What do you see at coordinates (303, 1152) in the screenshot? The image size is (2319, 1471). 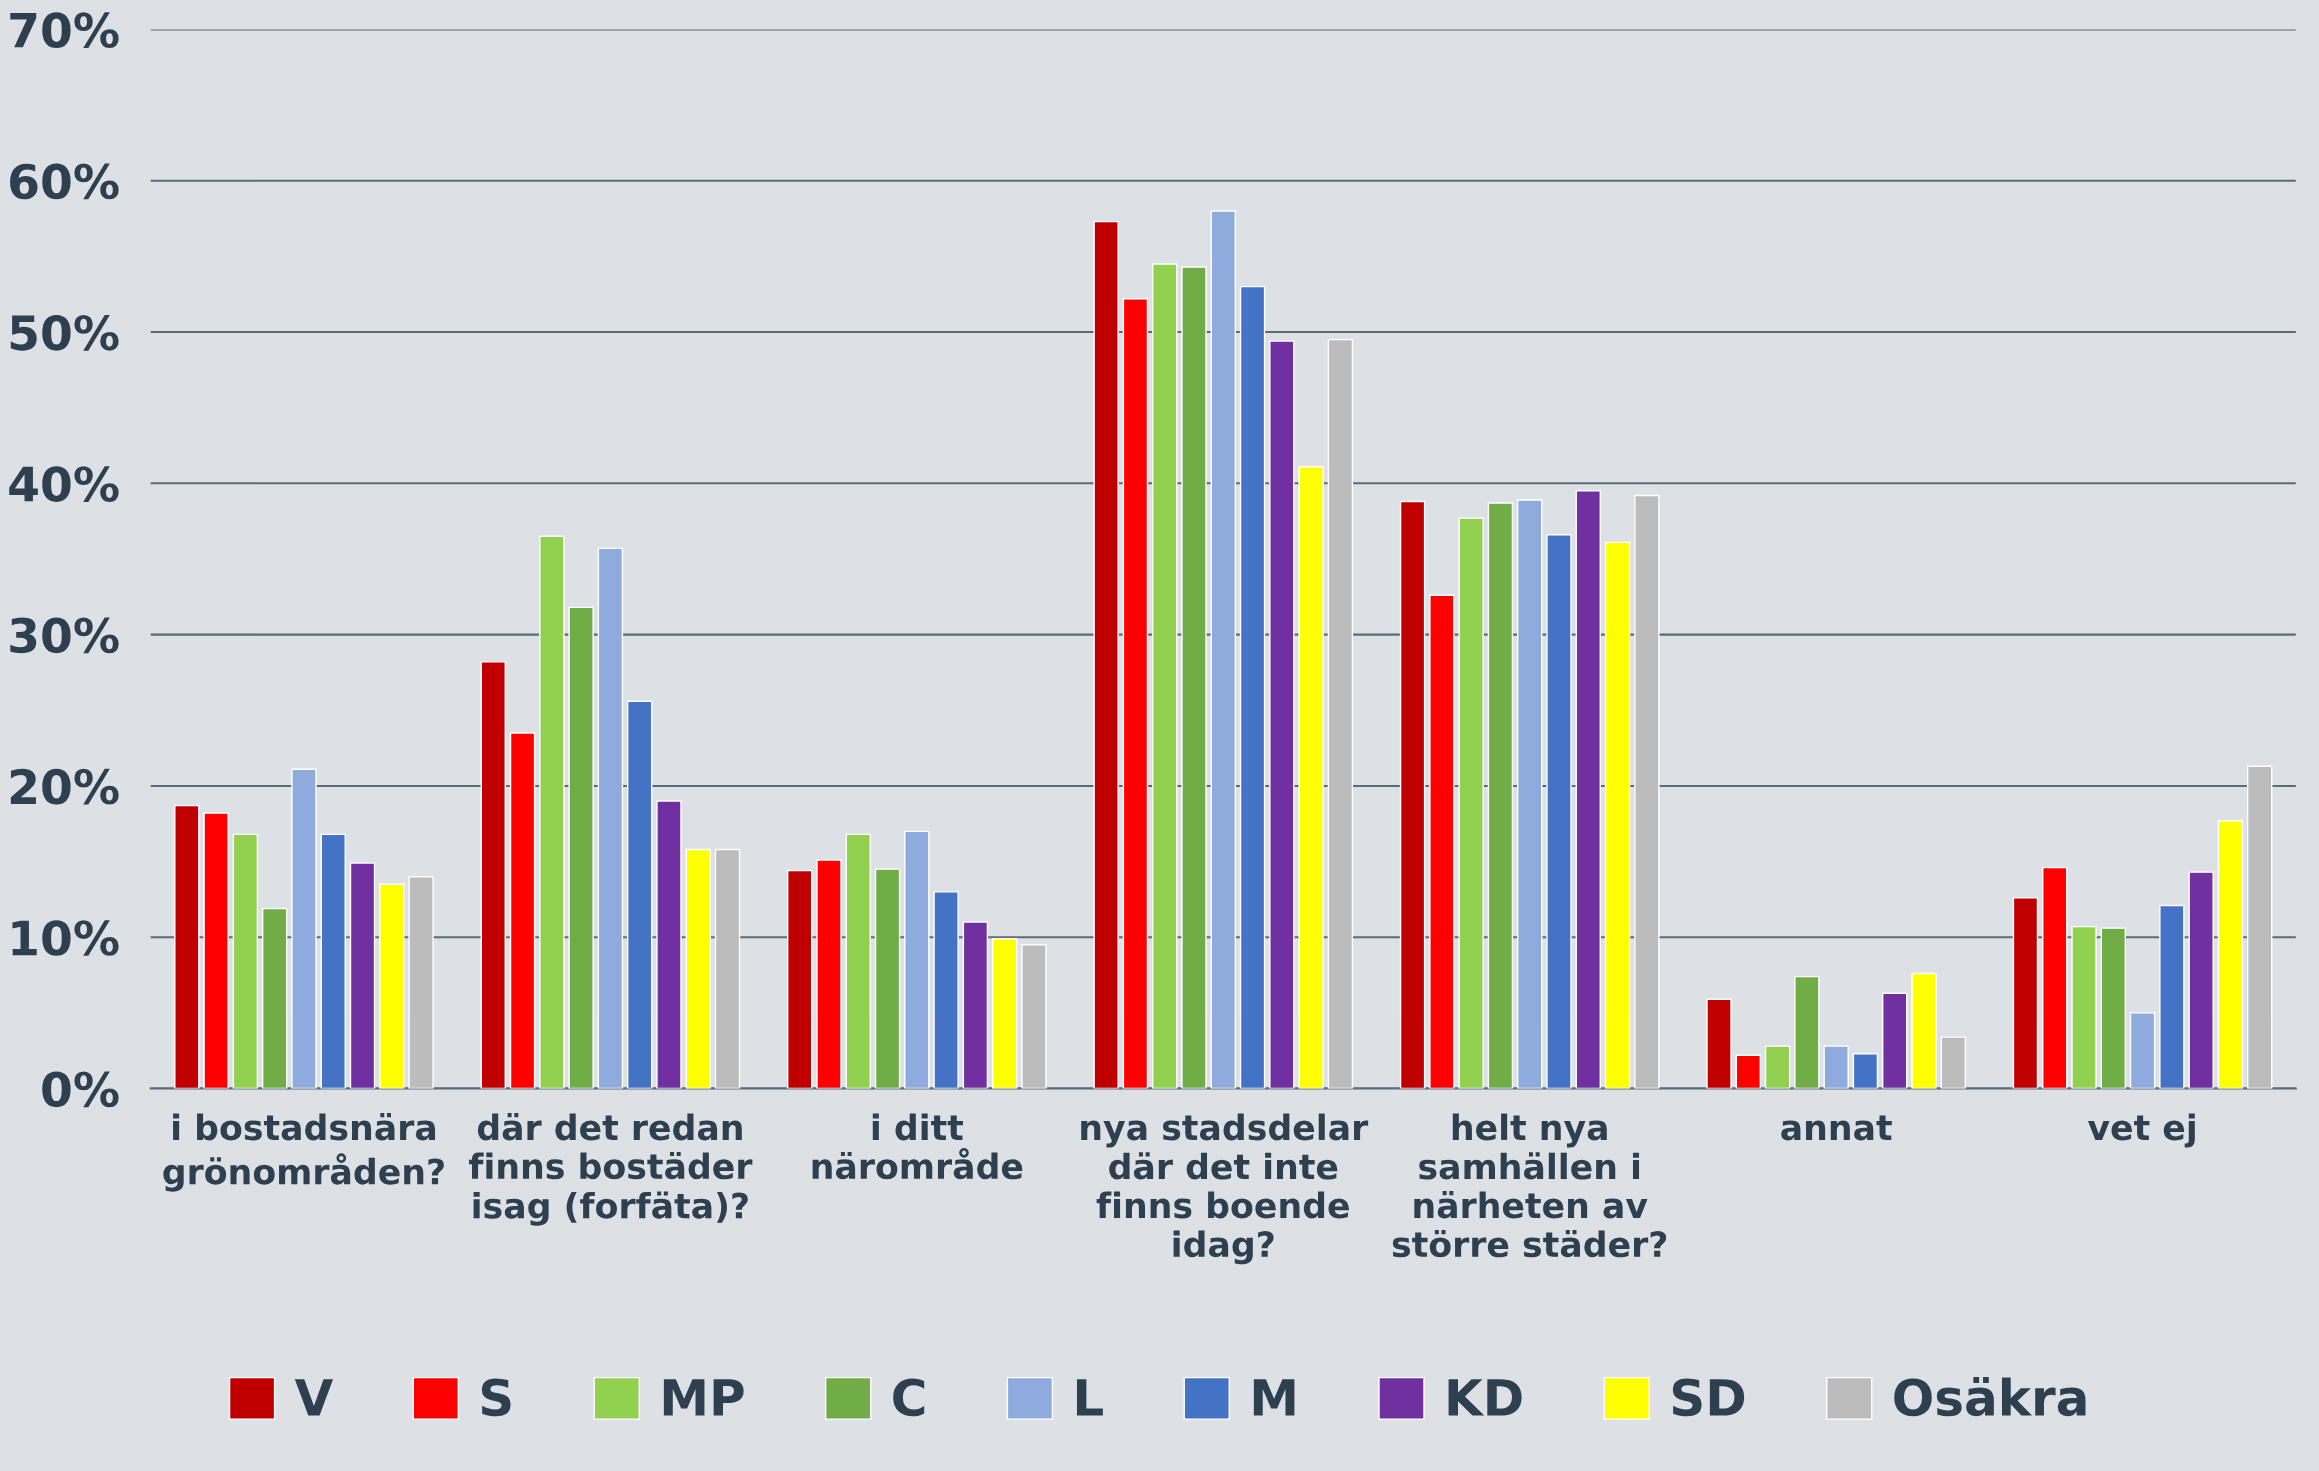 I see `x-tick-label: i bostadsnära grönområden?` at bounding box center [303, 1152].